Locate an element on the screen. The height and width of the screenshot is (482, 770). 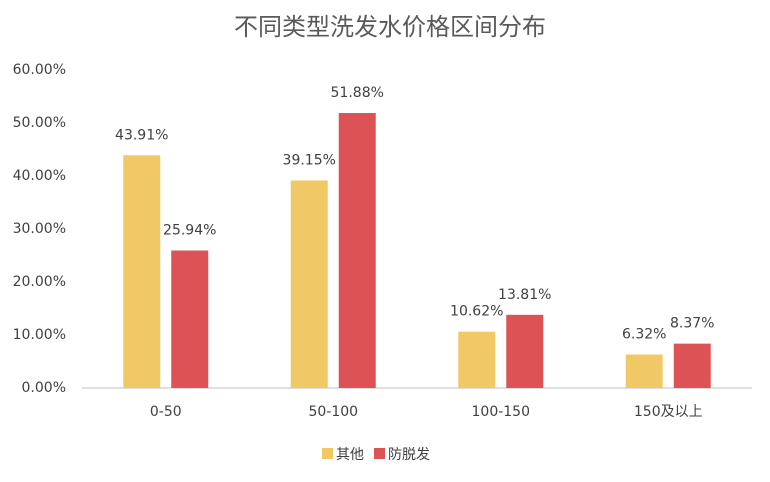
y-tick-label: 0.00% is located at coordinates (44, 388).